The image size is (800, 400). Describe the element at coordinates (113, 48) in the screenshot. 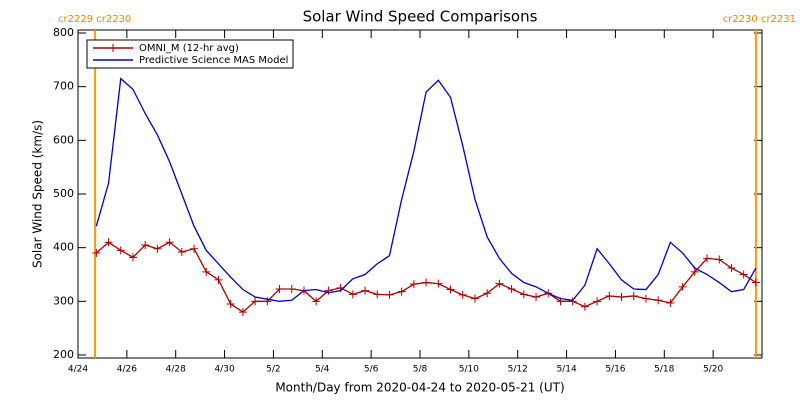

I see `legend-marker` at that location.